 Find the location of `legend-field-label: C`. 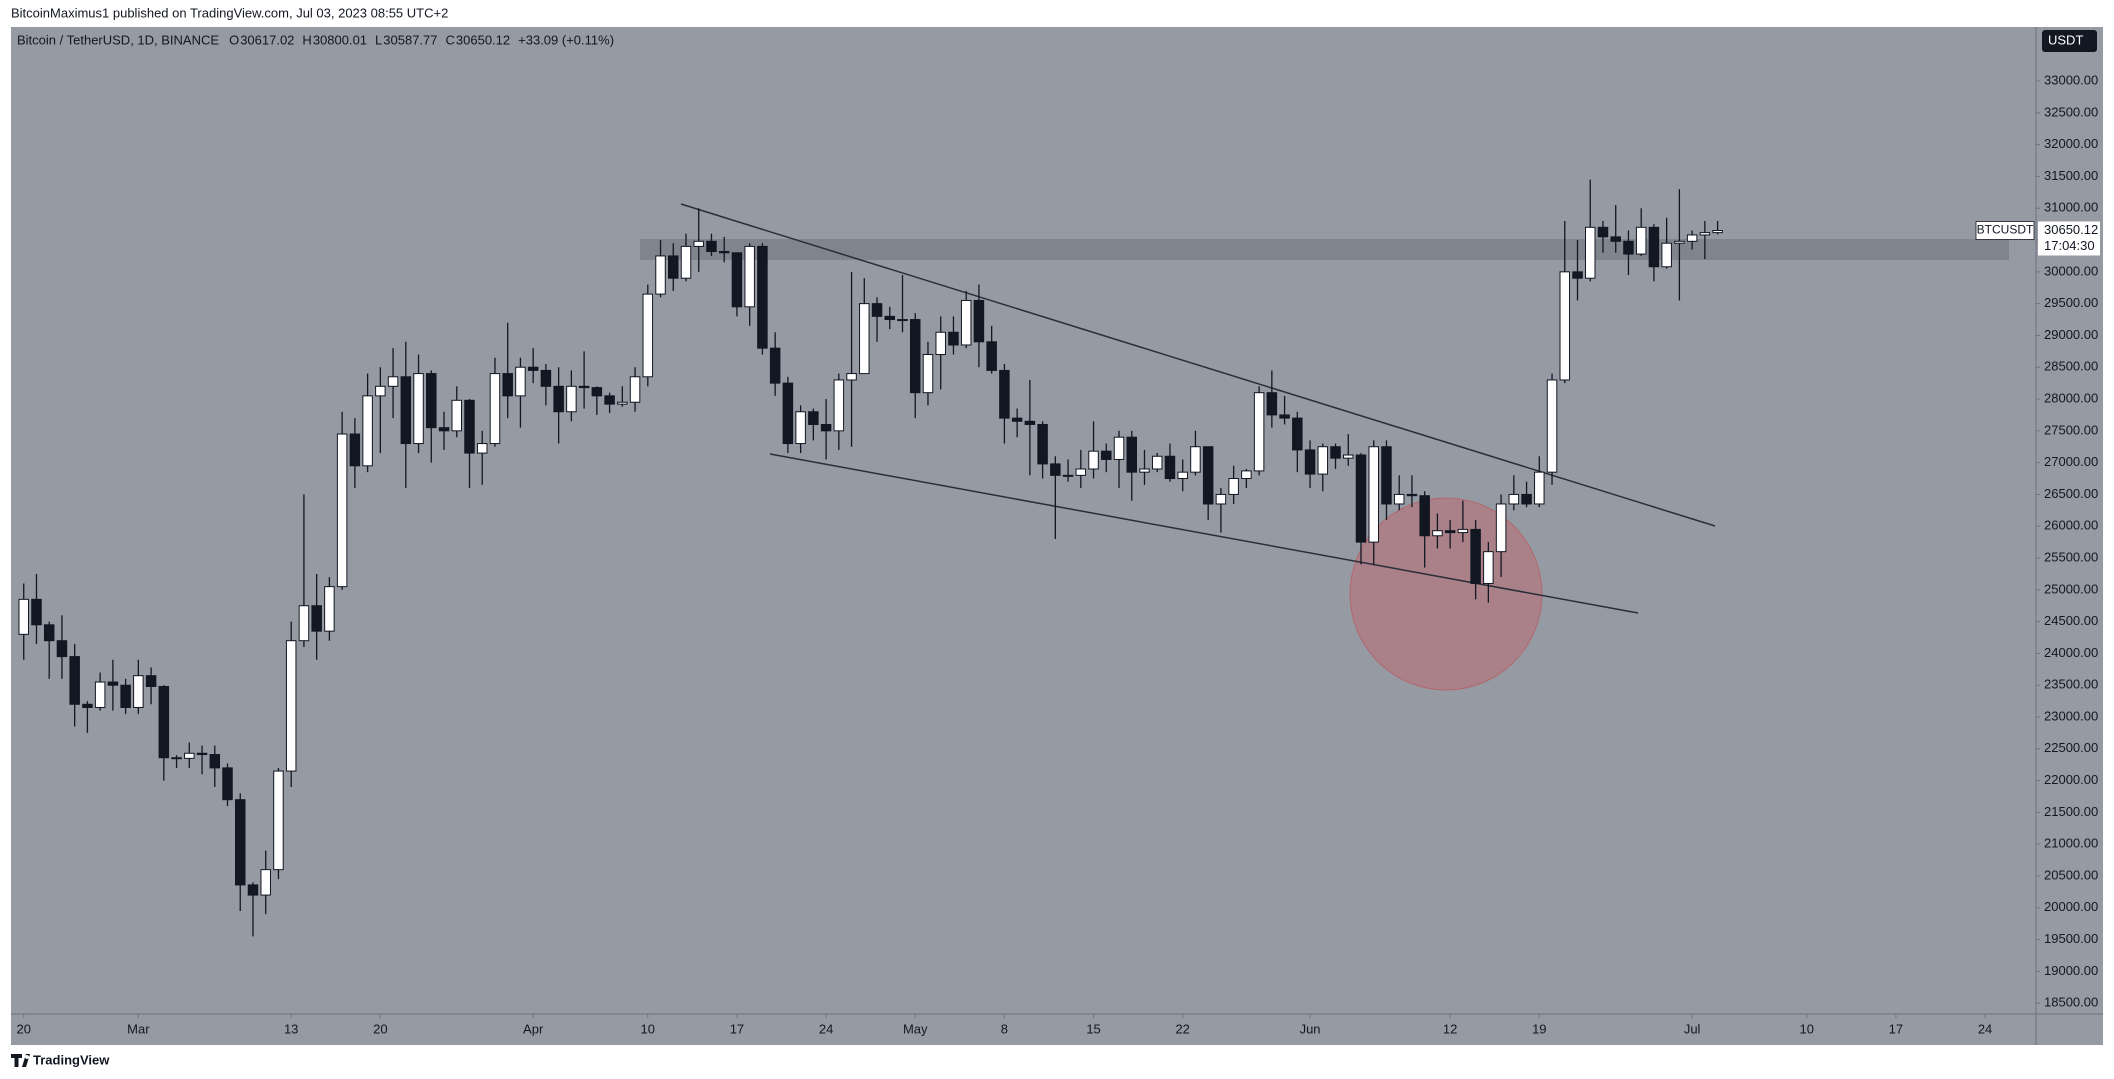

legend-field-label: C is located at coordinates (450, 39).